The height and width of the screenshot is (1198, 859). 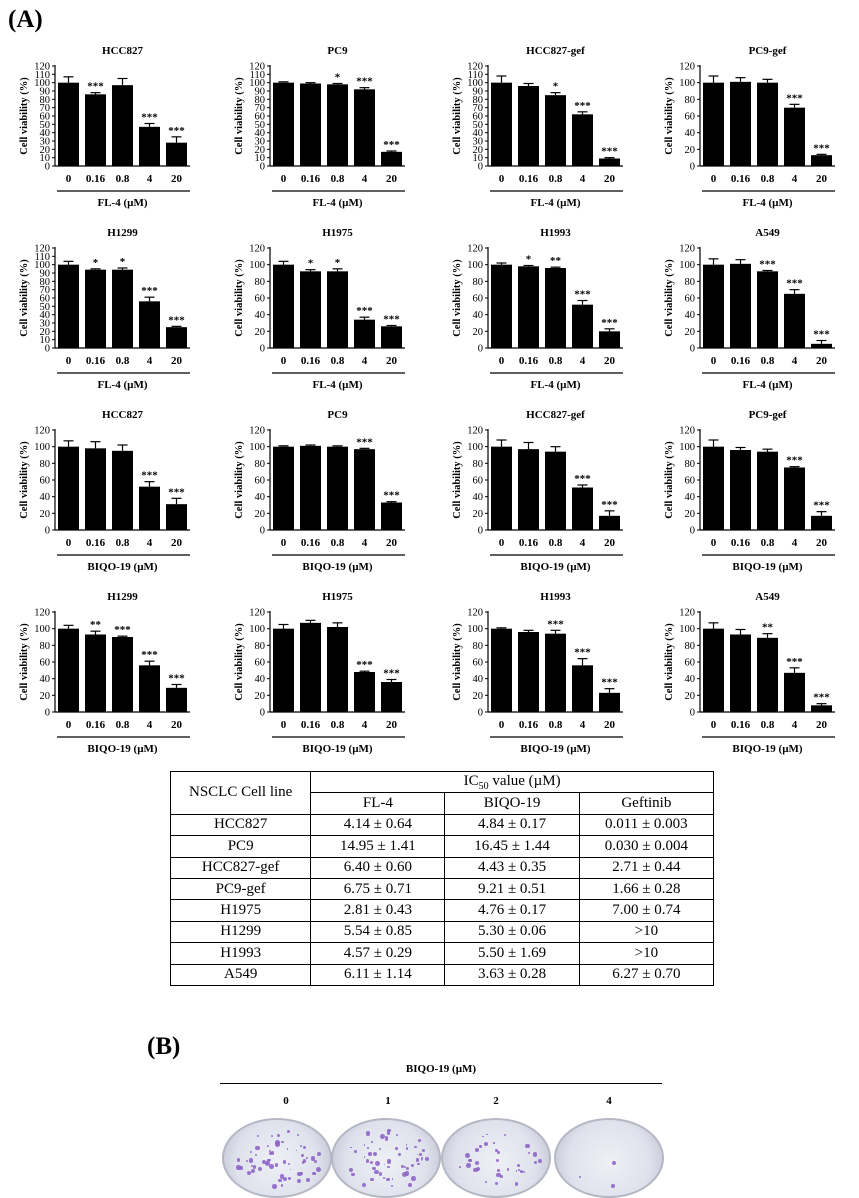 I want to click on table-corner-header: NSCLC Cell line, so click(x=240, y=793).